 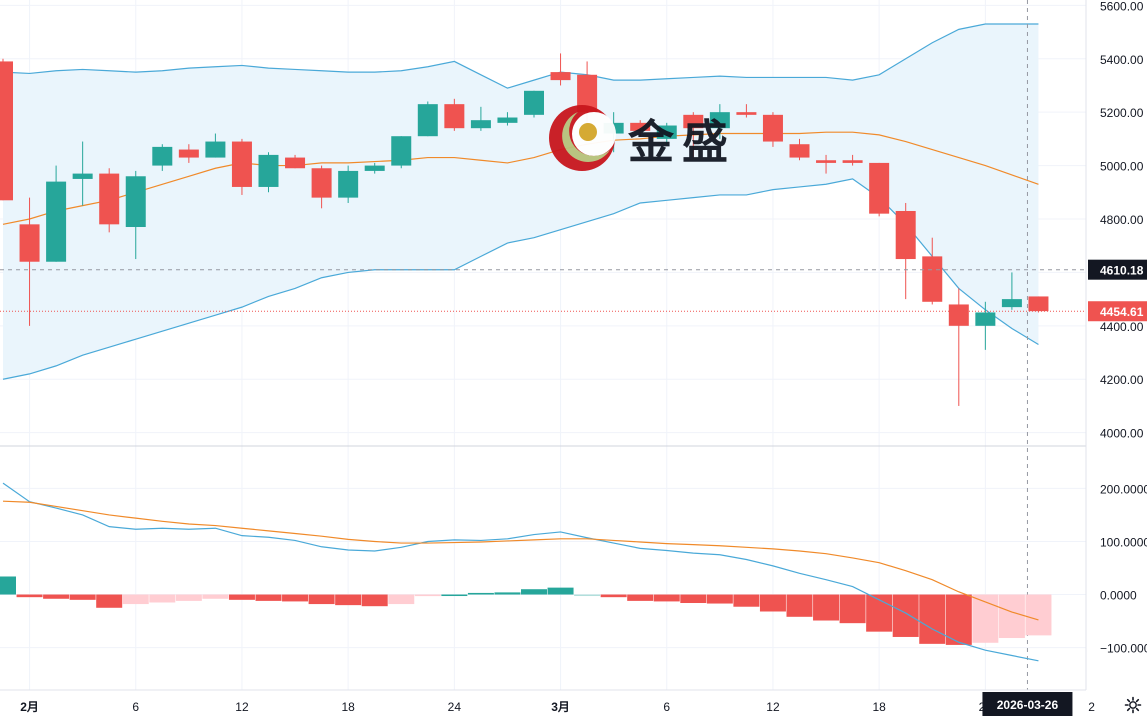 I want to click on time-axis: 2月61218243月612182422026-03-26, so click(x=547, y=702).